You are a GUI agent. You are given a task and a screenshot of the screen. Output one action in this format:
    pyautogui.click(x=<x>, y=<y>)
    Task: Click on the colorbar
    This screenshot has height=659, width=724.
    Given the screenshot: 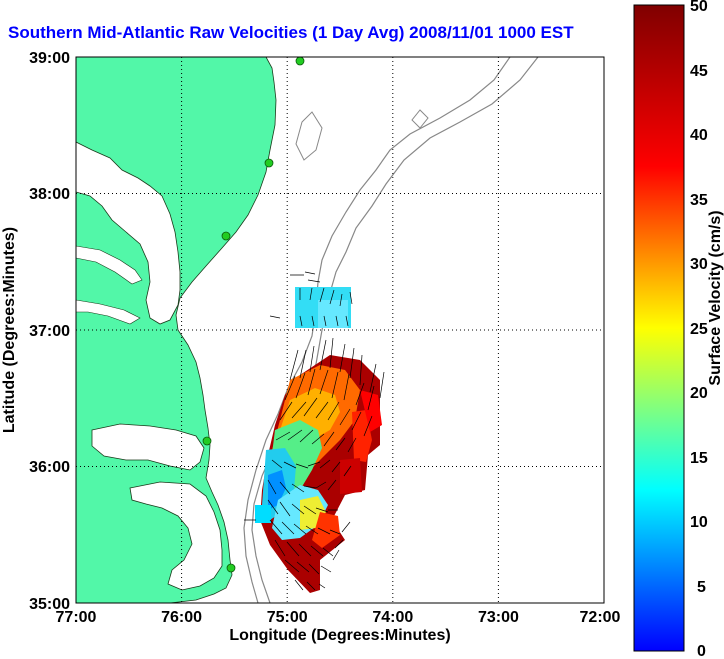 What is the action you would take?
    pyautogui.click(x=659, y=328)
    